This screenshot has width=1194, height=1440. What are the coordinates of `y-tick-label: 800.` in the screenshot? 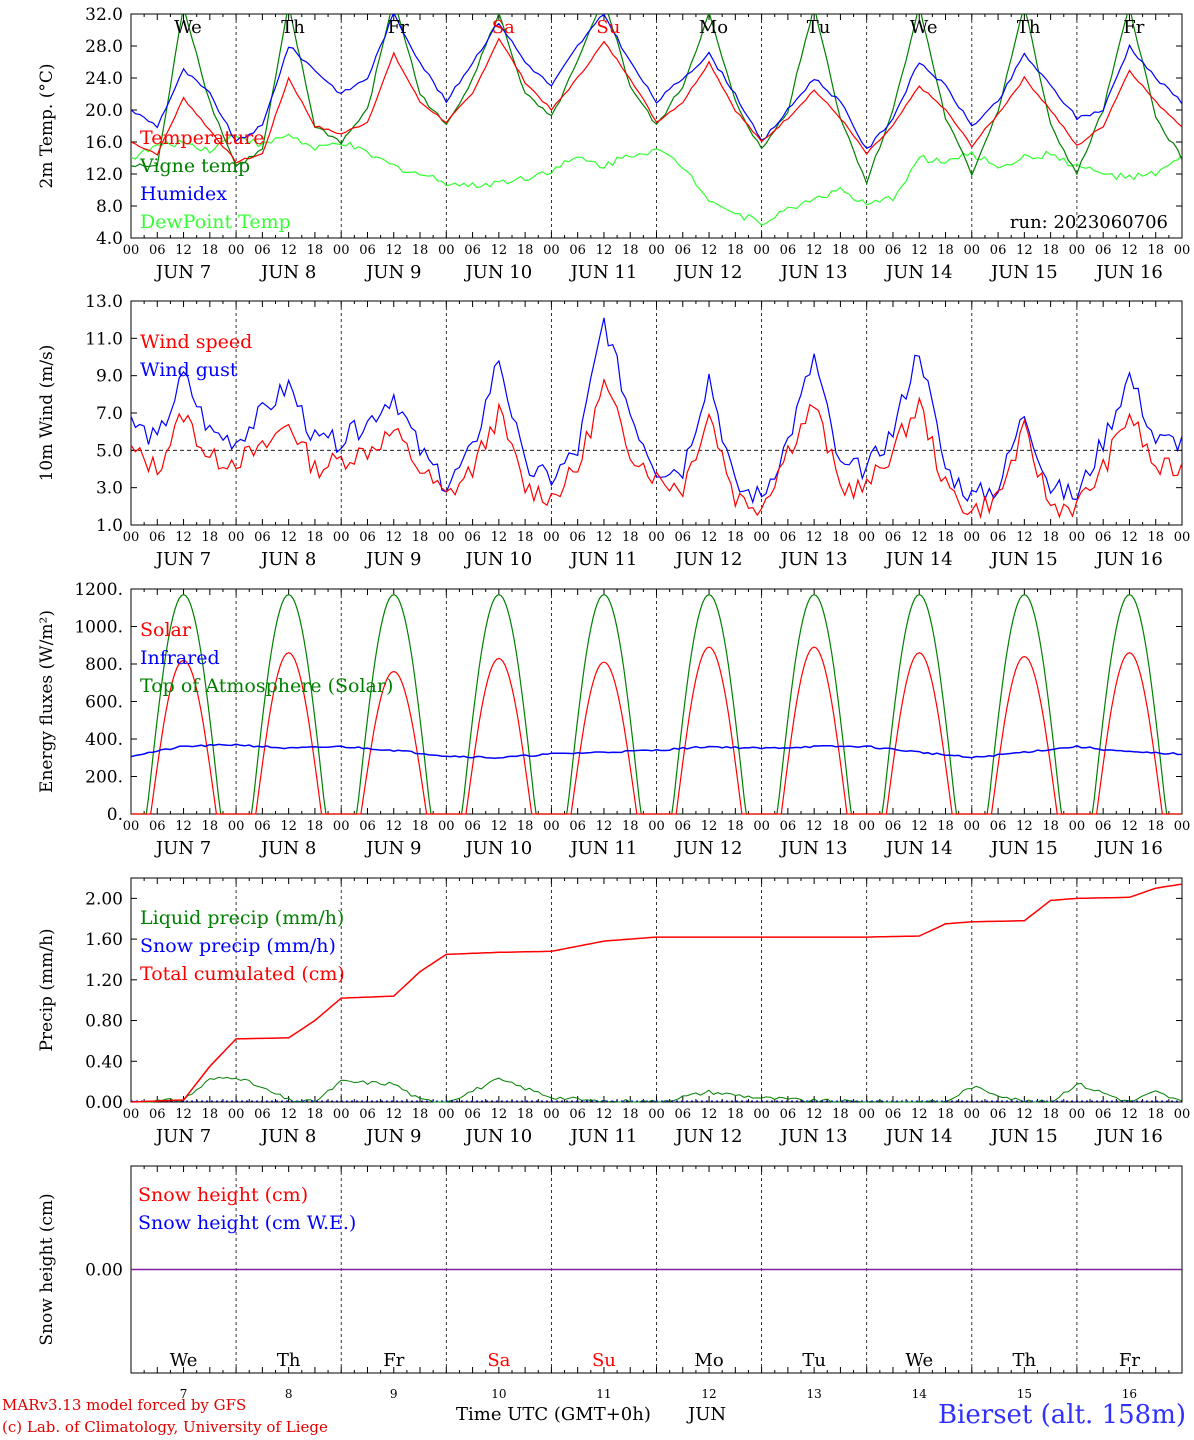 It's located at (104, 665).